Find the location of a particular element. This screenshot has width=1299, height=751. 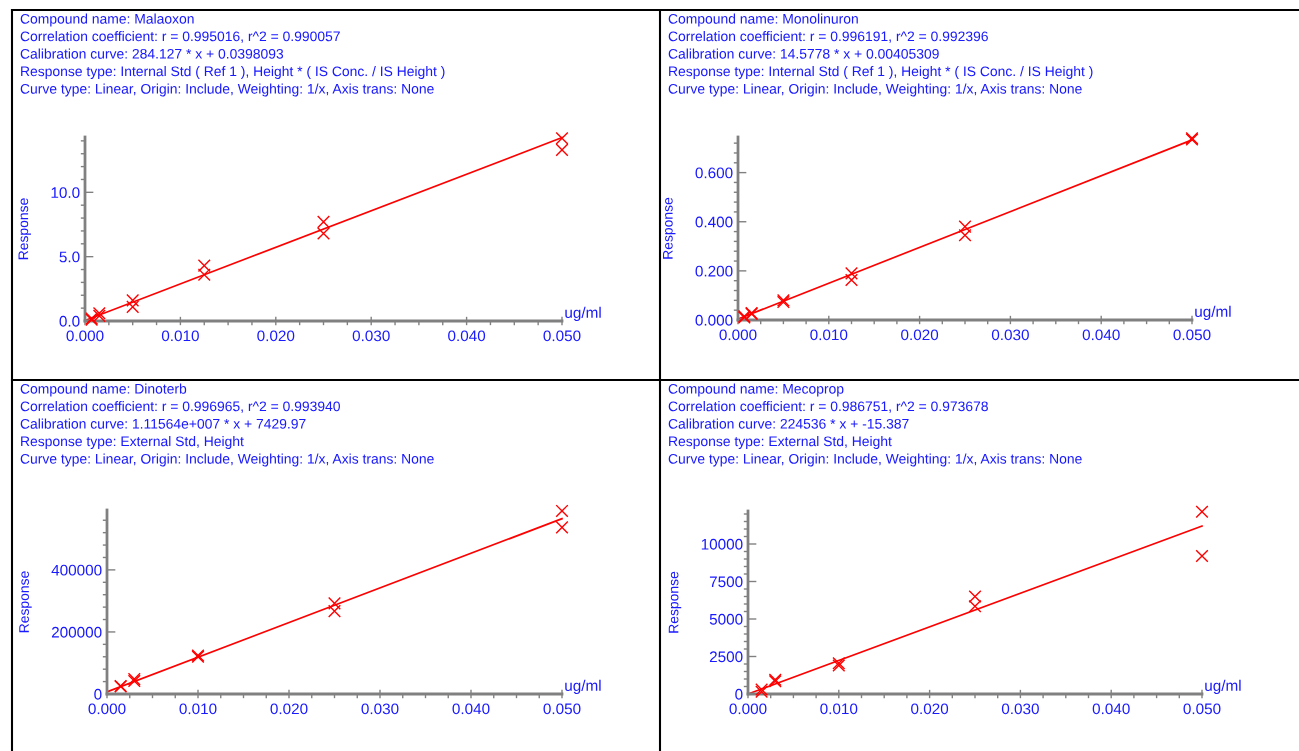

text: Calibration curve: 1.11564e+007 * x + 7429.97 is located at coordinates (163, 423).